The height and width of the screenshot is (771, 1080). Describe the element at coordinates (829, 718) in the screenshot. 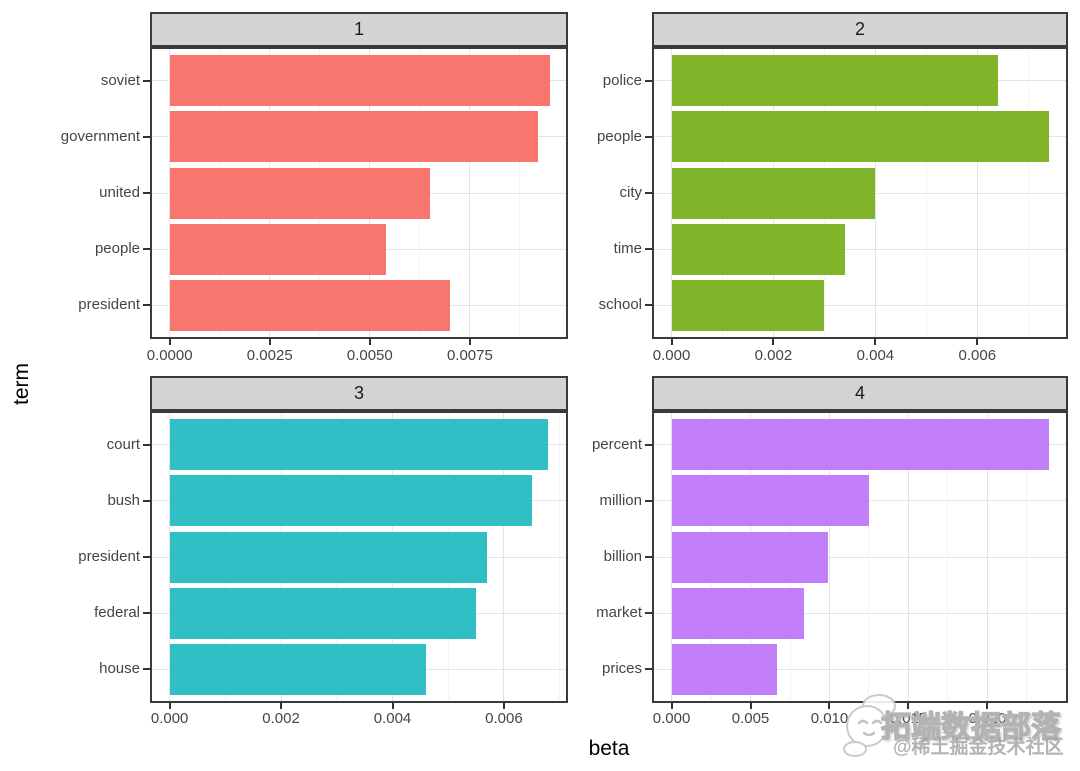

I see `x-tick-label: 0.010` at that location.